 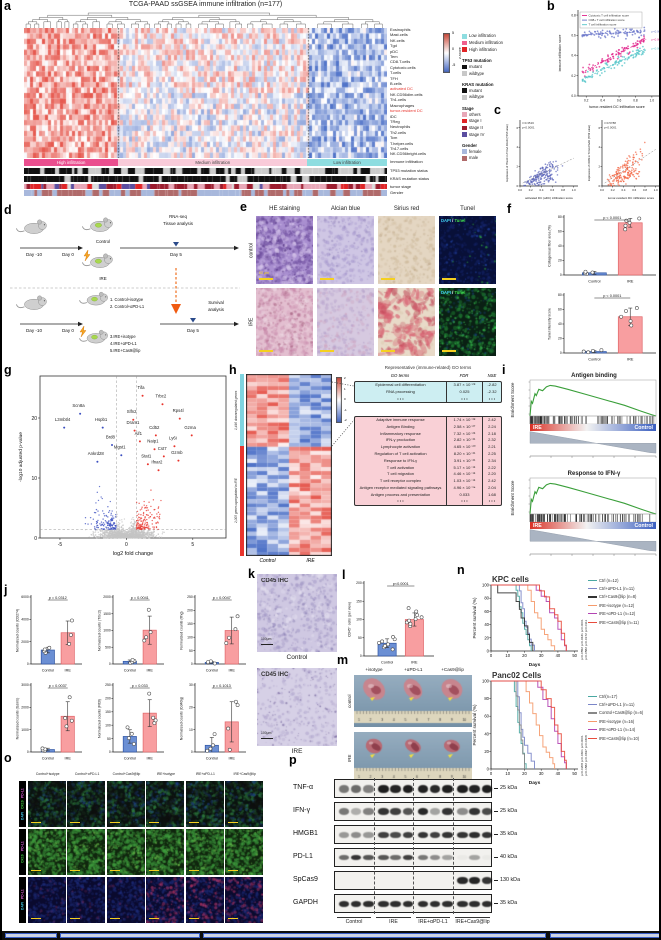 What do you see at coordinates (107, 614) in the screenshot?
I see `svg-text: 1500` at bounding box center [107, 614].